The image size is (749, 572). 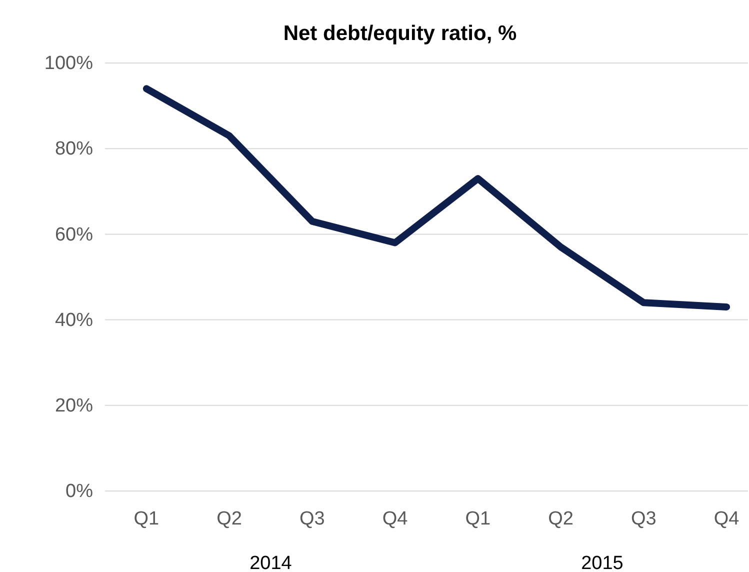 I want to click on chart-title: Net debt/equity ratio, %, so click(x=400, y=33).